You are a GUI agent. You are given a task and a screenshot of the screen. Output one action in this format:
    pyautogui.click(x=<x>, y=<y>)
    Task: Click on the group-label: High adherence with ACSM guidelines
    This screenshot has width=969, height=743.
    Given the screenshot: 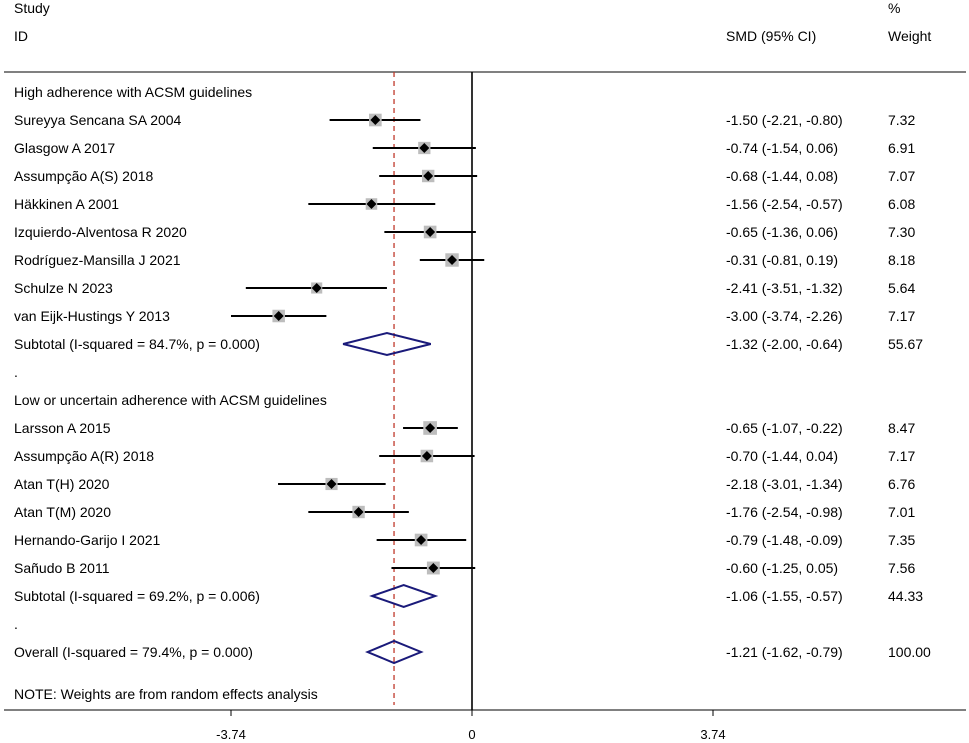 What is the action you would take?
    pyautogui.click(x=133, y=92)
    